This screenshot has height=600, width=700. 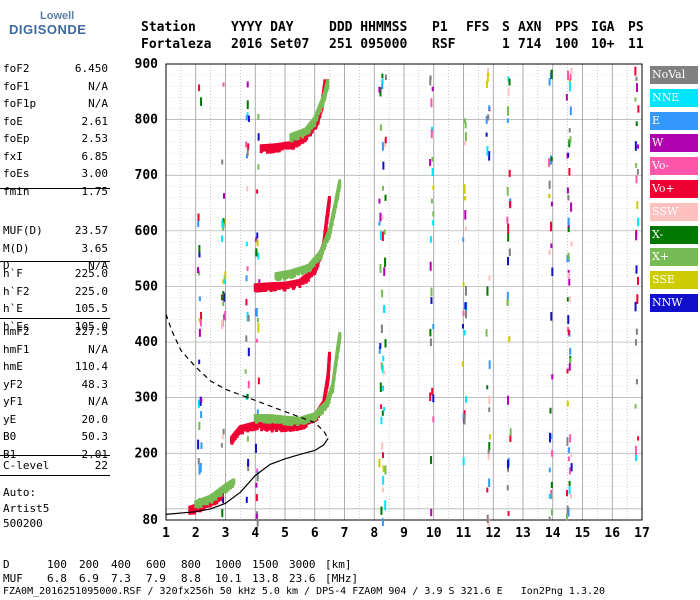 What do you see at coordinates (325, 82) in the screenshot?
I see `echo-mark` at bounding box center [325, 82].